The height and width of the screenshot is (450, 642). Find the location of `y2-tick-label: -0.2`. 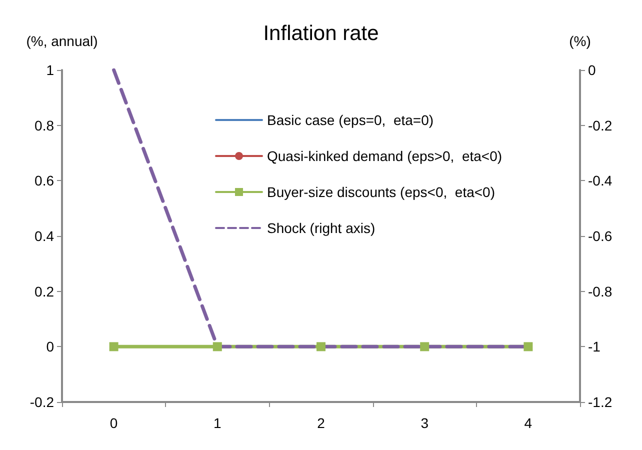

y2-tick-label: -0.2 is located at coordinates (600, 125).